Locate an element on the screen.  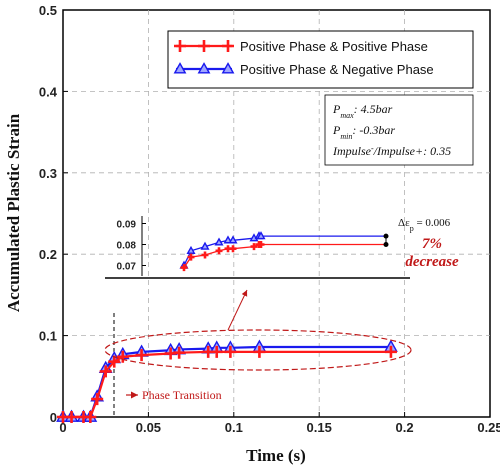
inset-tick-label: 0.09 is located at coordinates (127, 225).